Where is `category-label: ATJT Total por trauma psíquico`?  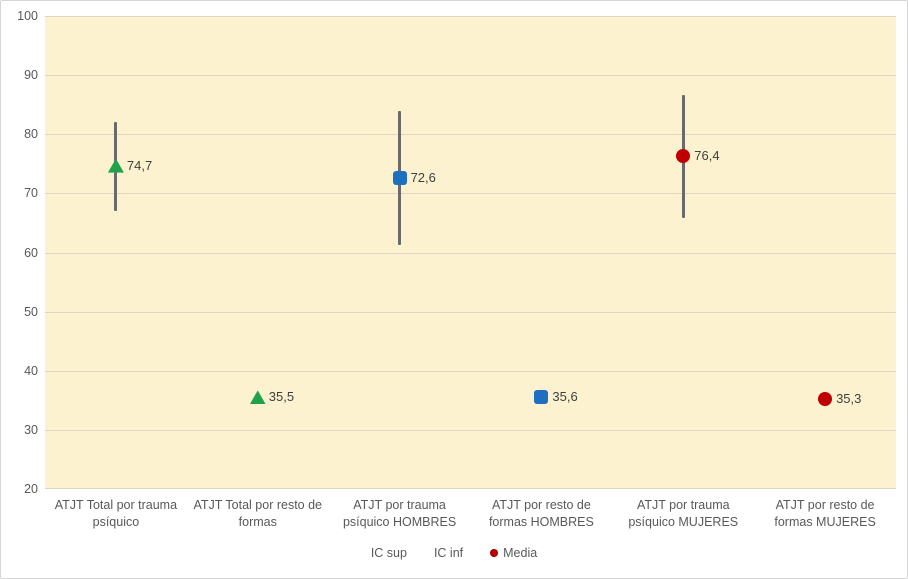 category-label: ATJT Total por trauma psíquico is located at coordinates (116, 514).